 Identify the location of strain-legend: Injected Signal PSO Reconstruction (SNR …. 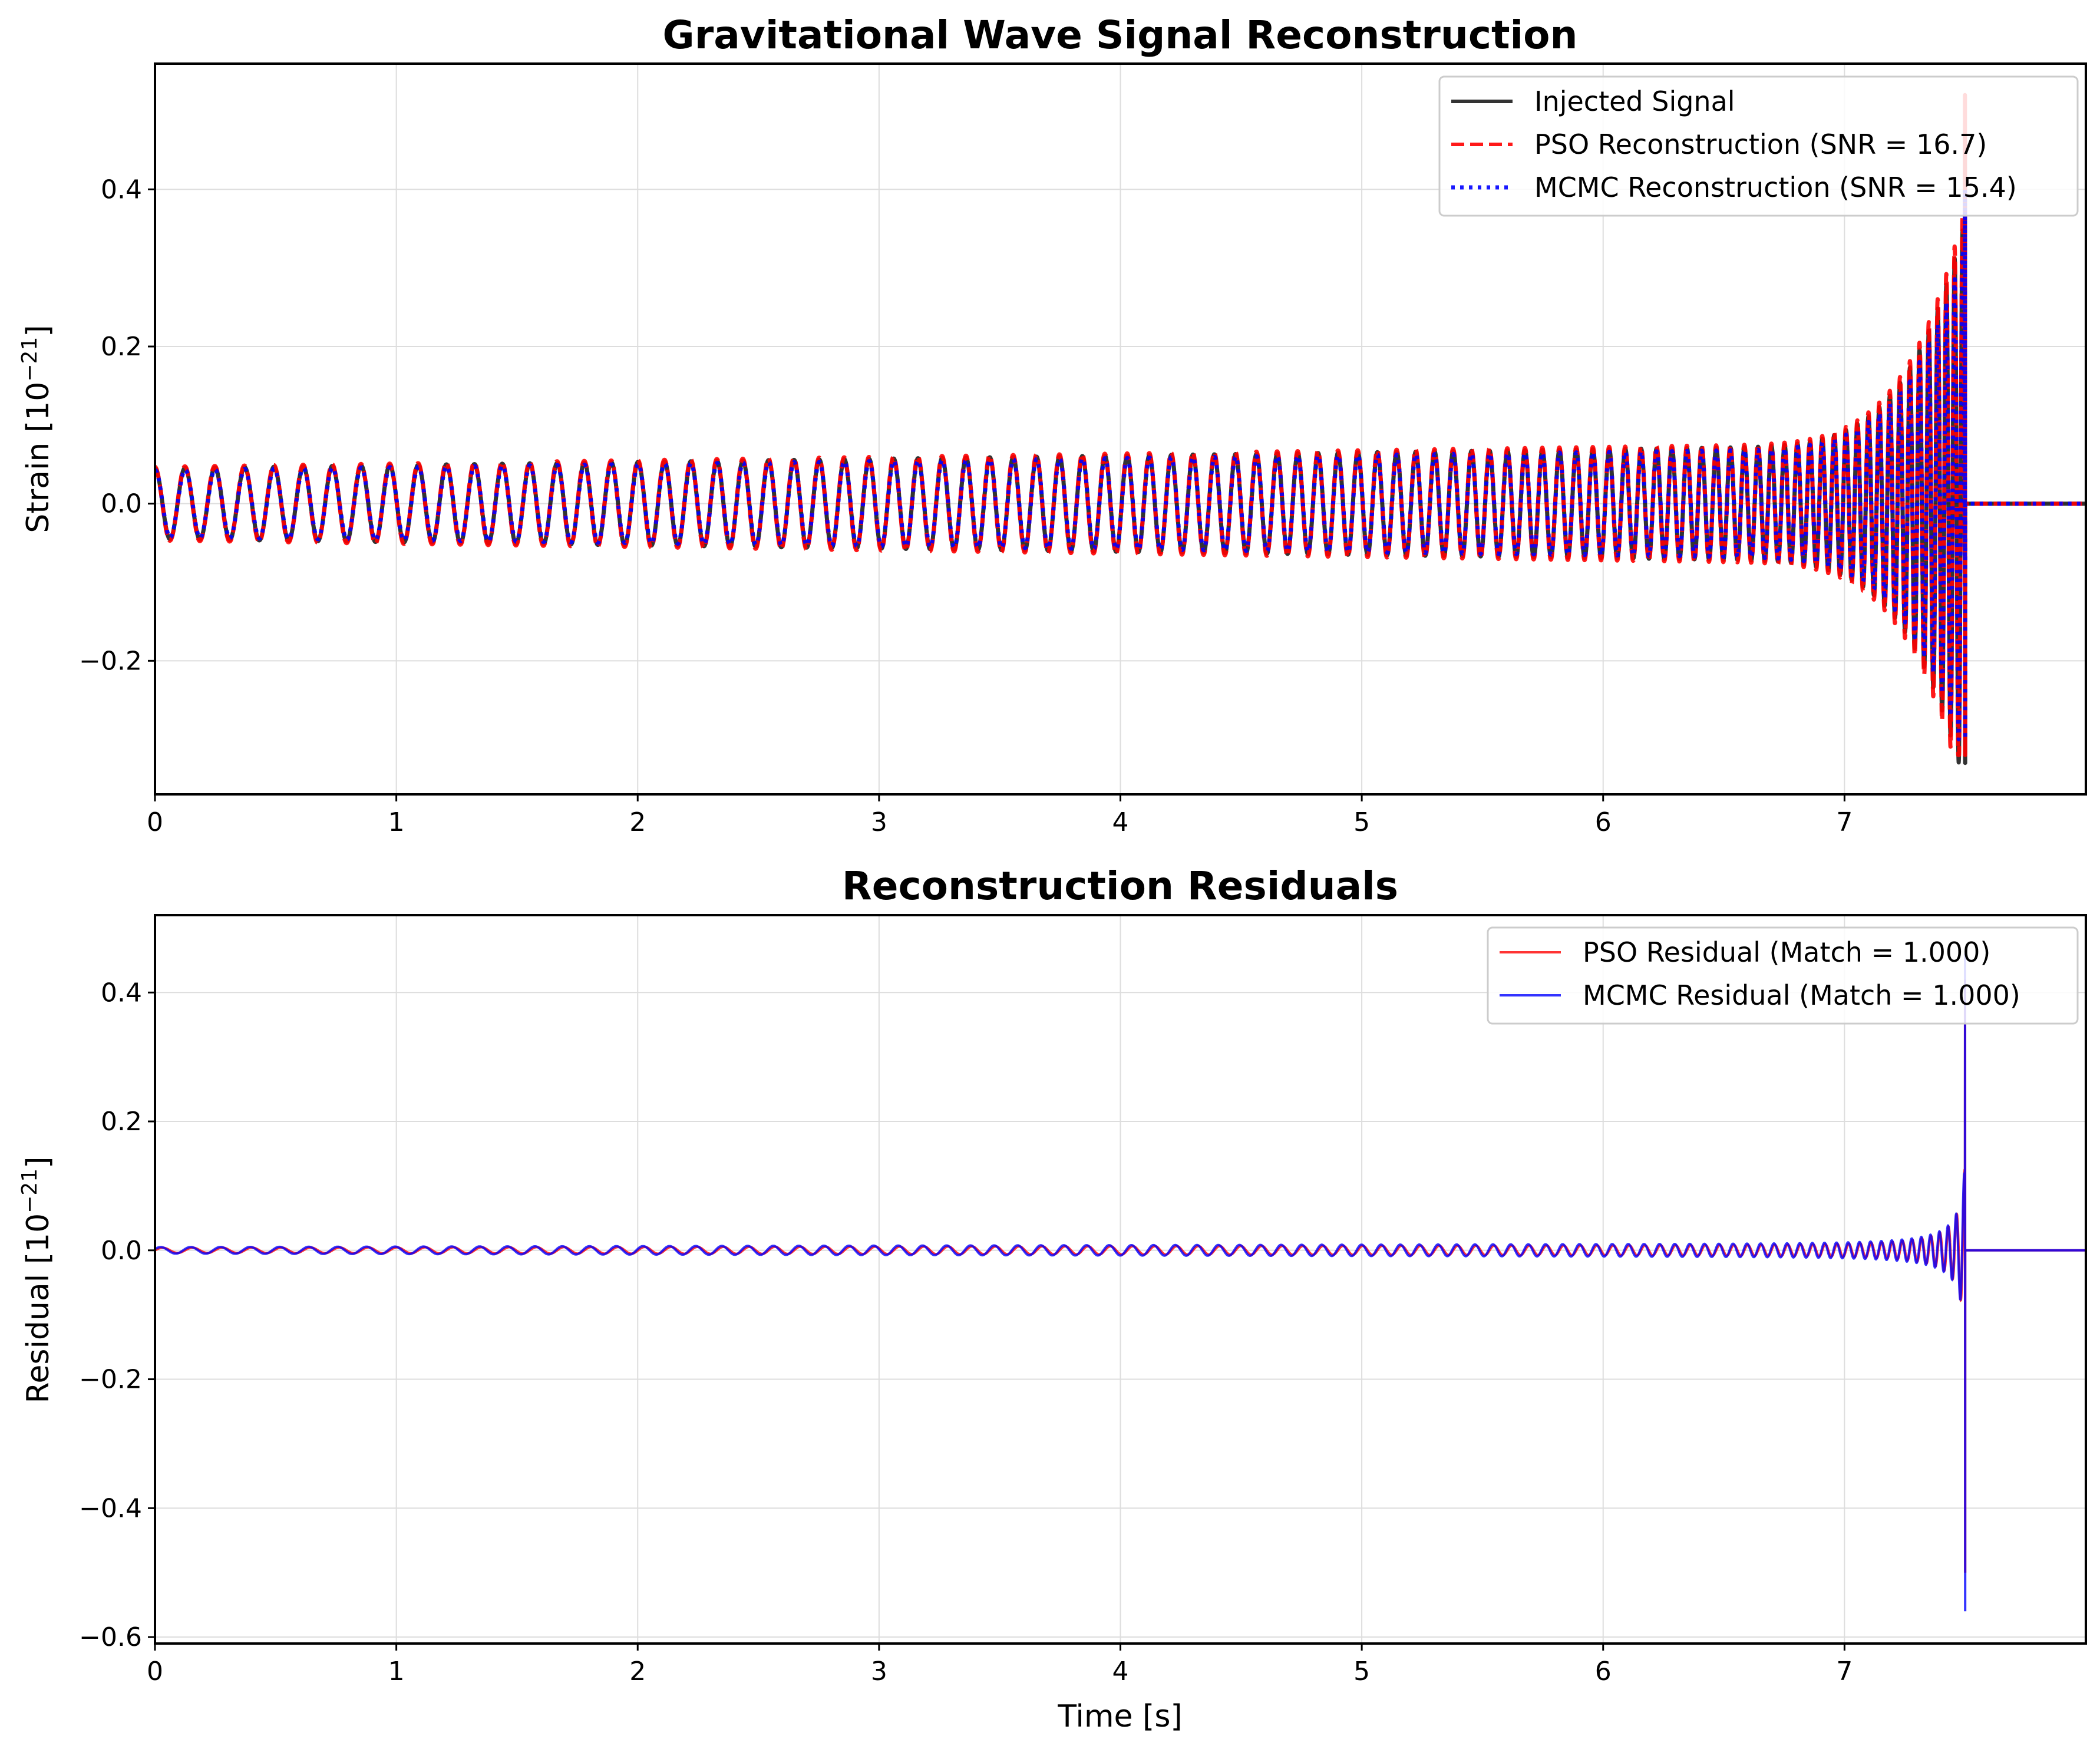
(1758, 146).